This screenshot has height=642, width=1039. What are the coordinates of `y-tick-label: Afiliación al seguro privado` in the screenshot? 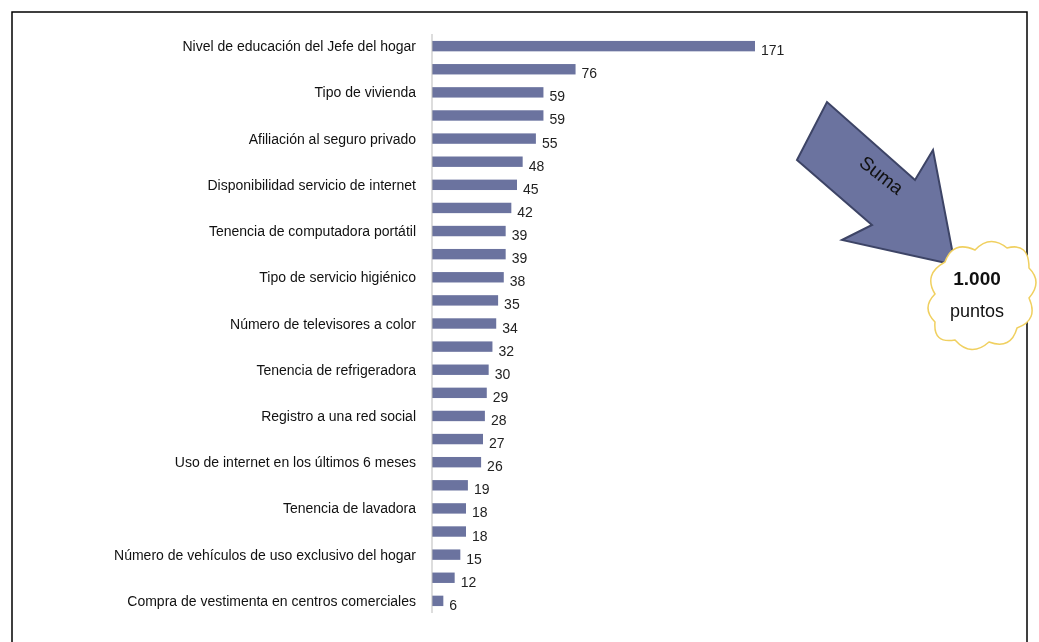 It's located at (332, 138).